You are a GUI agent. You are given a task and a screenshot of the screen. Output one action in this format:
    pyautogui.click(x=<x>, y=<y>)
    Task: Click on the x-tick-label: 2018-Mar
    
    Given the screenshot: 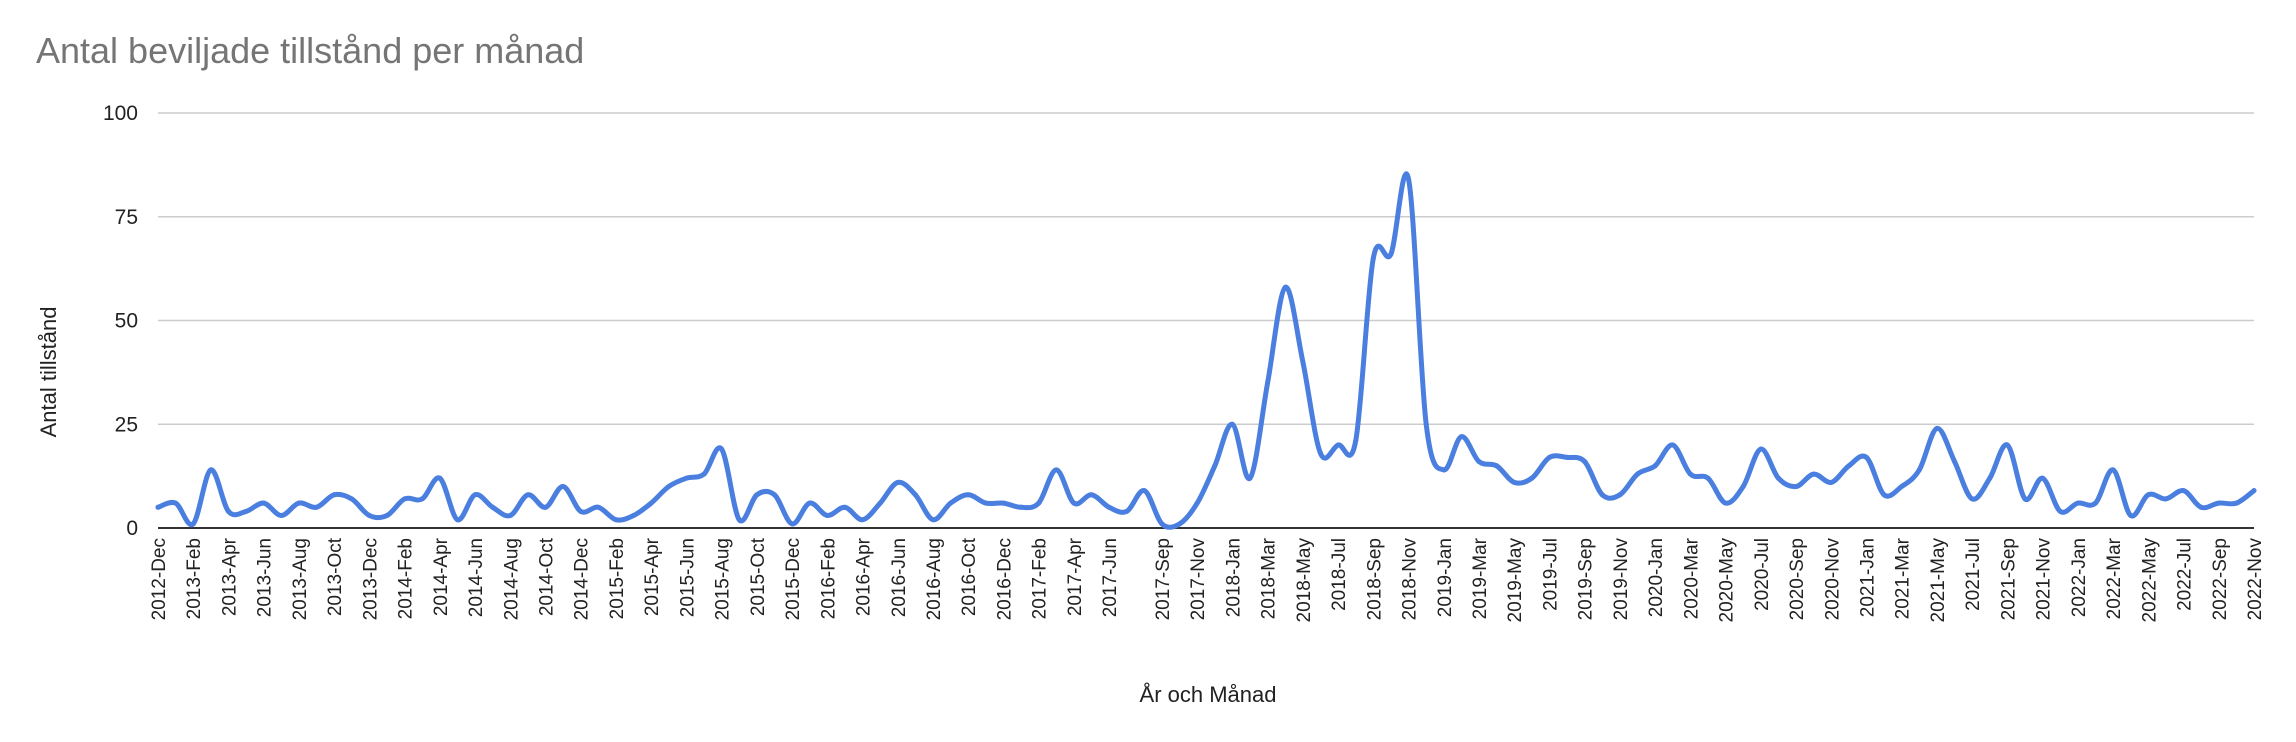 What is the action you would take?
    pyautogui.click(x=1269, y=578)
    